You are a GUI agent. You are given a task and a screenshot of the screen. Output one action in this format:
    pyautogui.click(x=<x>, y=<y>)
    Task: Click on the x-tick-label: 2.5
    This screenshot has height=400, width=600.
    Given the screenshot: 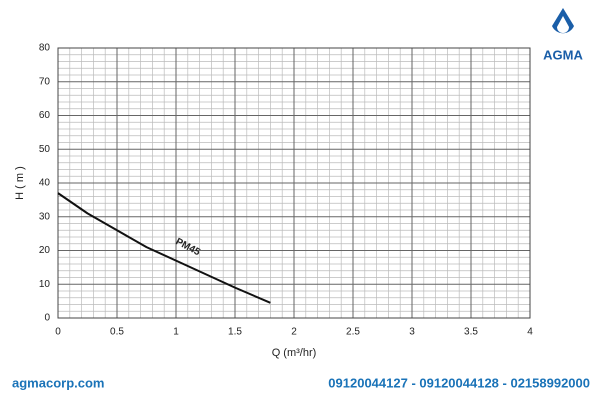 What is the action you would take?
    pyautogui.click(x=353, y=332)
    